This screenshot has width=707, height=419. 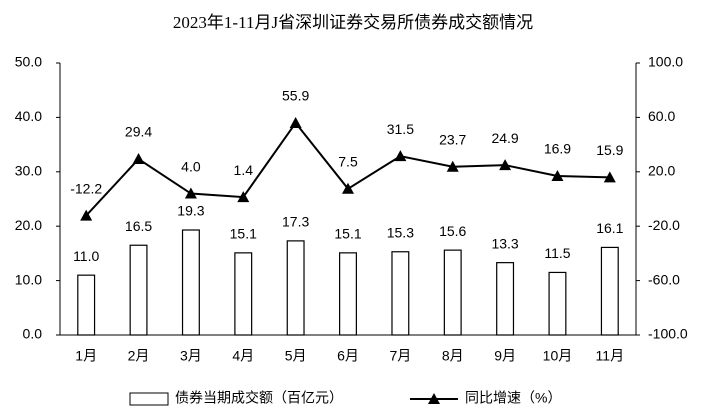 I want to click on y2-tick-label: 20.0, so click(x=661, y=171).